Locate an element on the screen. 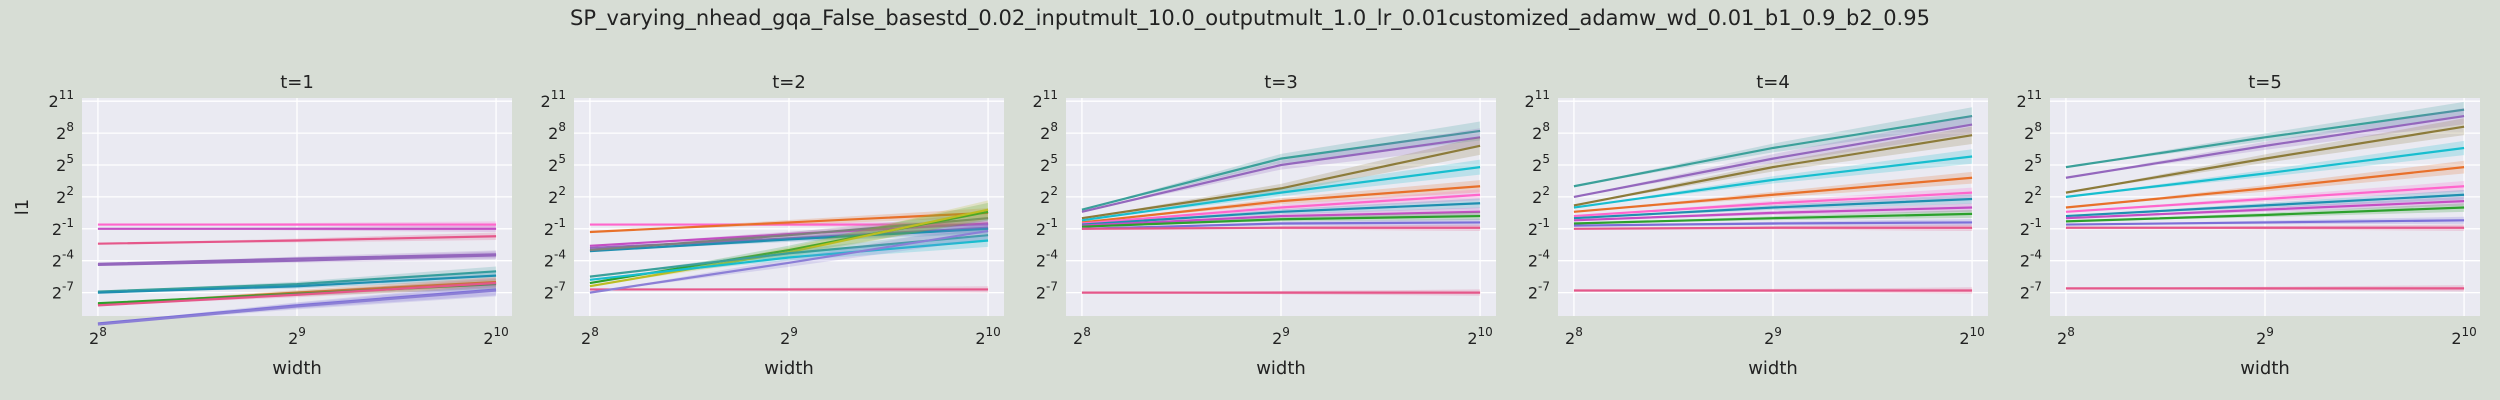  panel-title: t=1 is located at coordinates (297, 82).